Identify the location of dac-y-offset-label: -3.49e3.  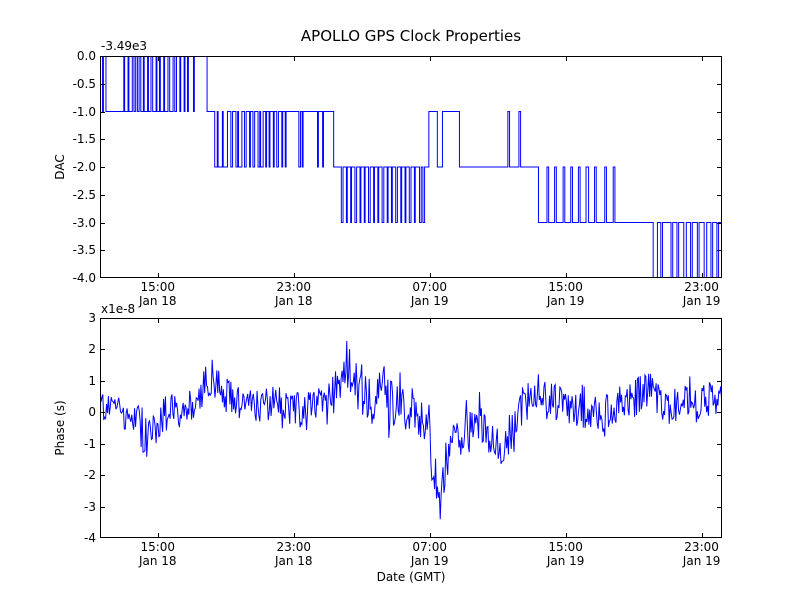
(124, 46).